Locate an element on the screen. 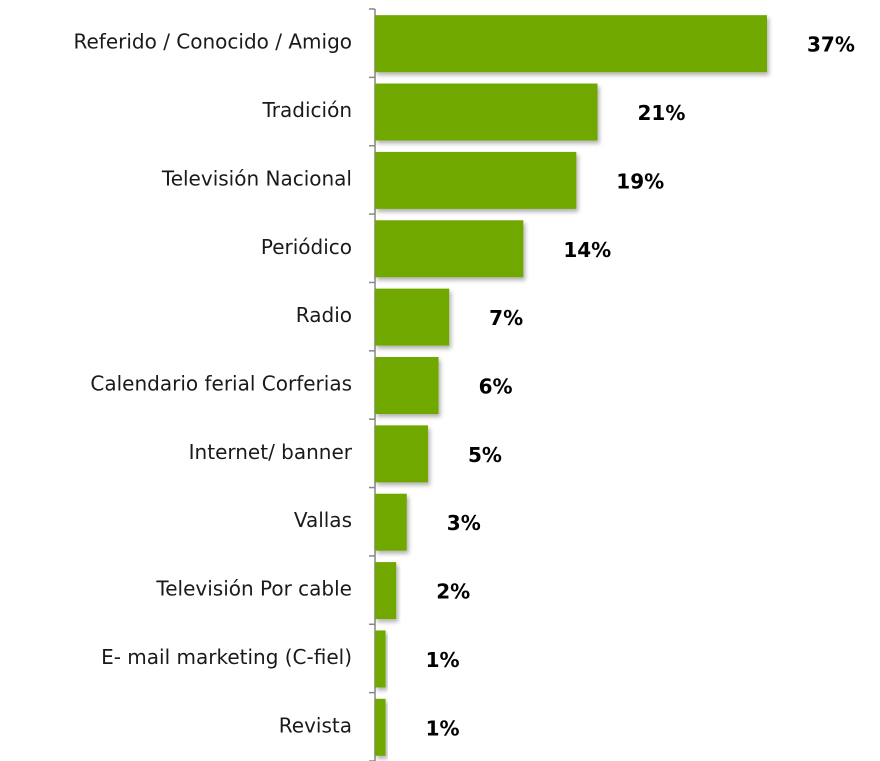 This screenshot has width=880, height=761. category-label: Internet/ banner is located at coordinates (271, 452).